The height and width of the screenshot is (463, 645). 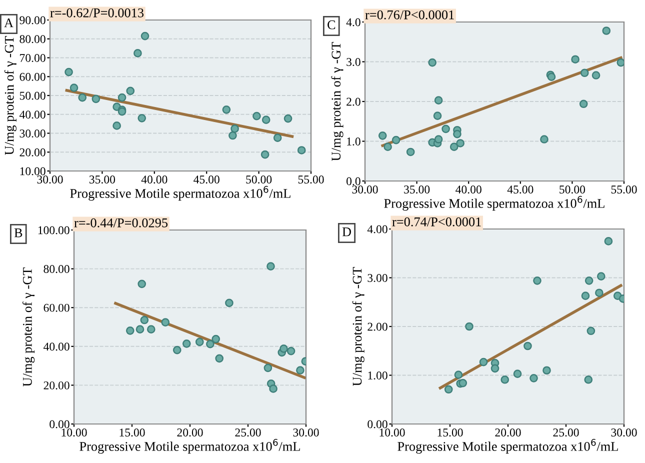 I want to click on y-tick-label: 90.00, so click(x=33, y=20).